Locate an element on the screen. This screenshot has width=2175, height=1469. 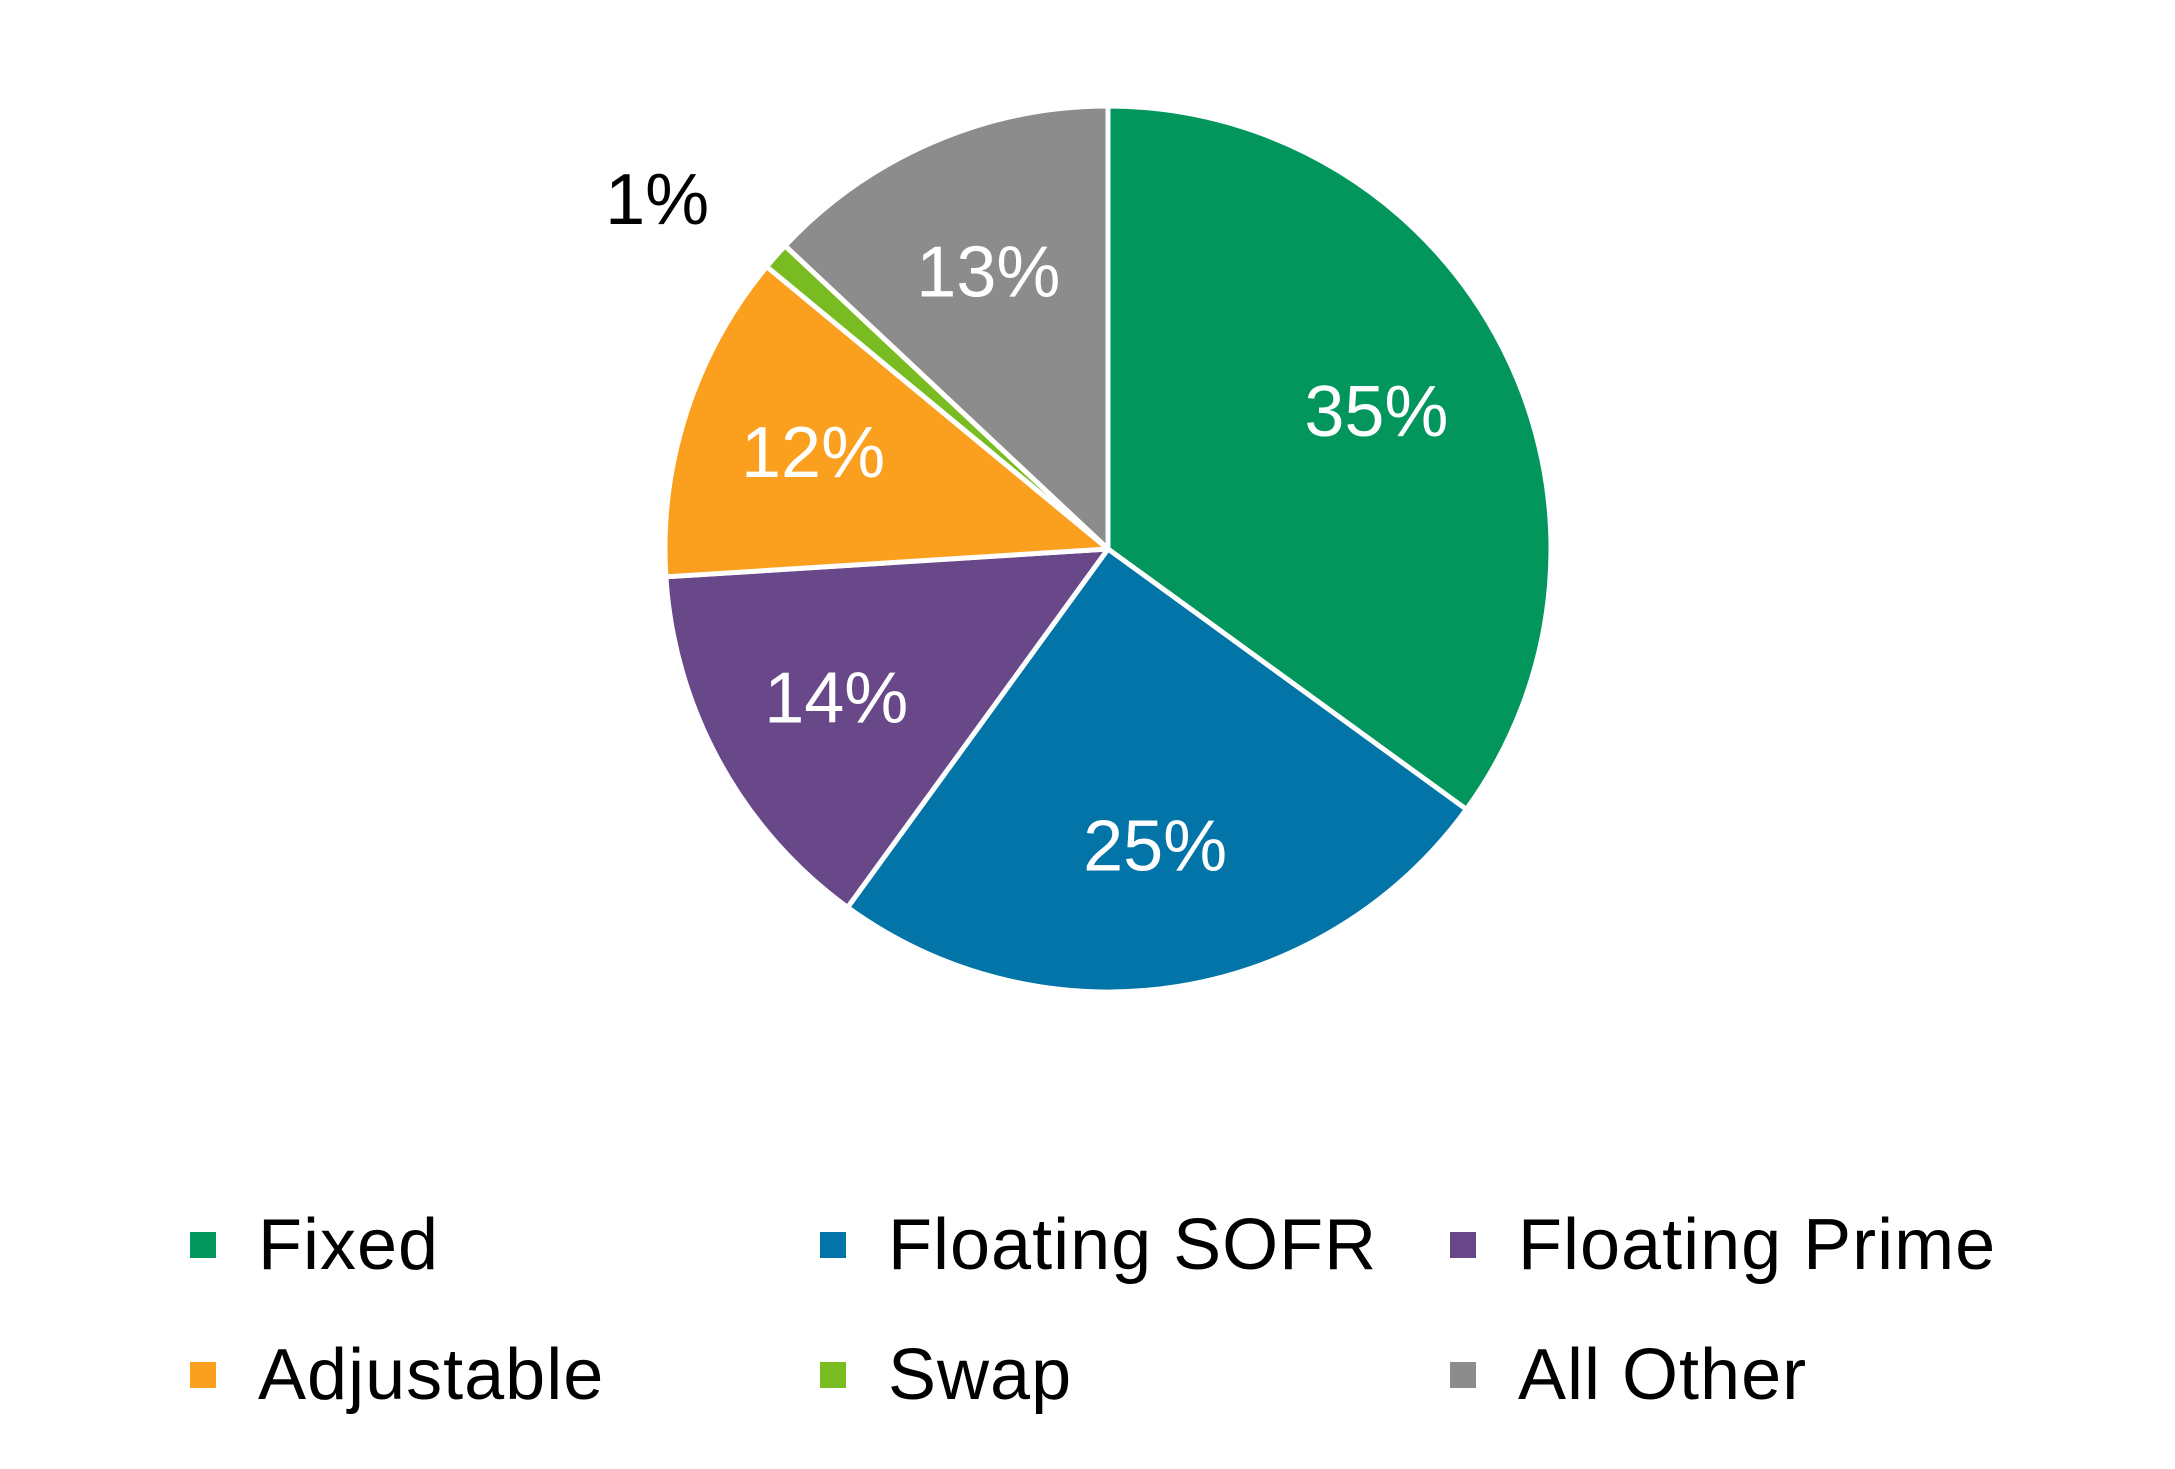
pie-label-swap: 1% is located at coordinates (657, 200).